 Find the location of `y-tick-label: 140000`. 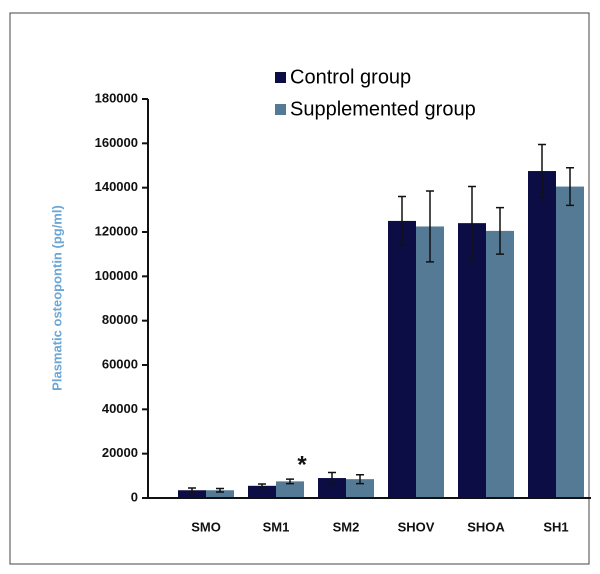

y-tick-label: 140000 is located at coordinates (116, 186).